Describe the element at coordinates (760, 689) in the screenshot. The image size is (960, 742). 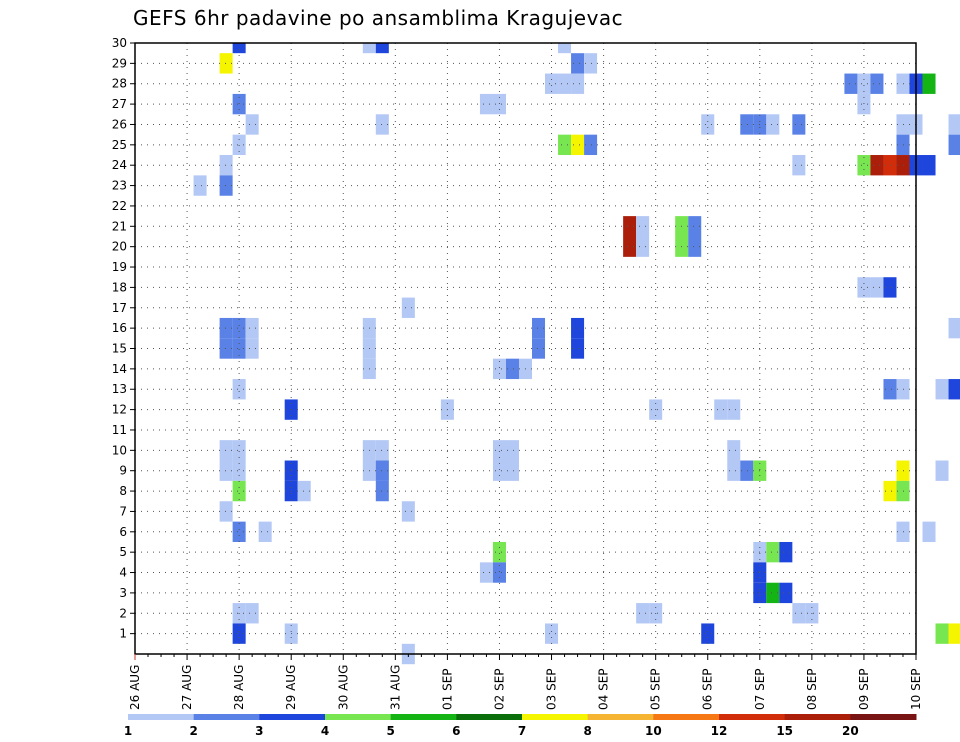
I see `x-tick-label: 07 SEP` at that location.